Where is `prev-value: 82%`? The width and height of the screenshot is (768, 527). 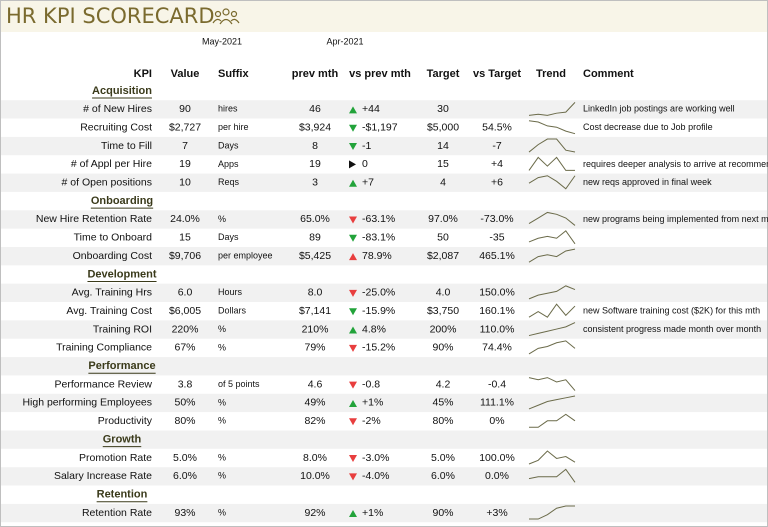 prev-value: 82% is located at coordinates (314, 421).